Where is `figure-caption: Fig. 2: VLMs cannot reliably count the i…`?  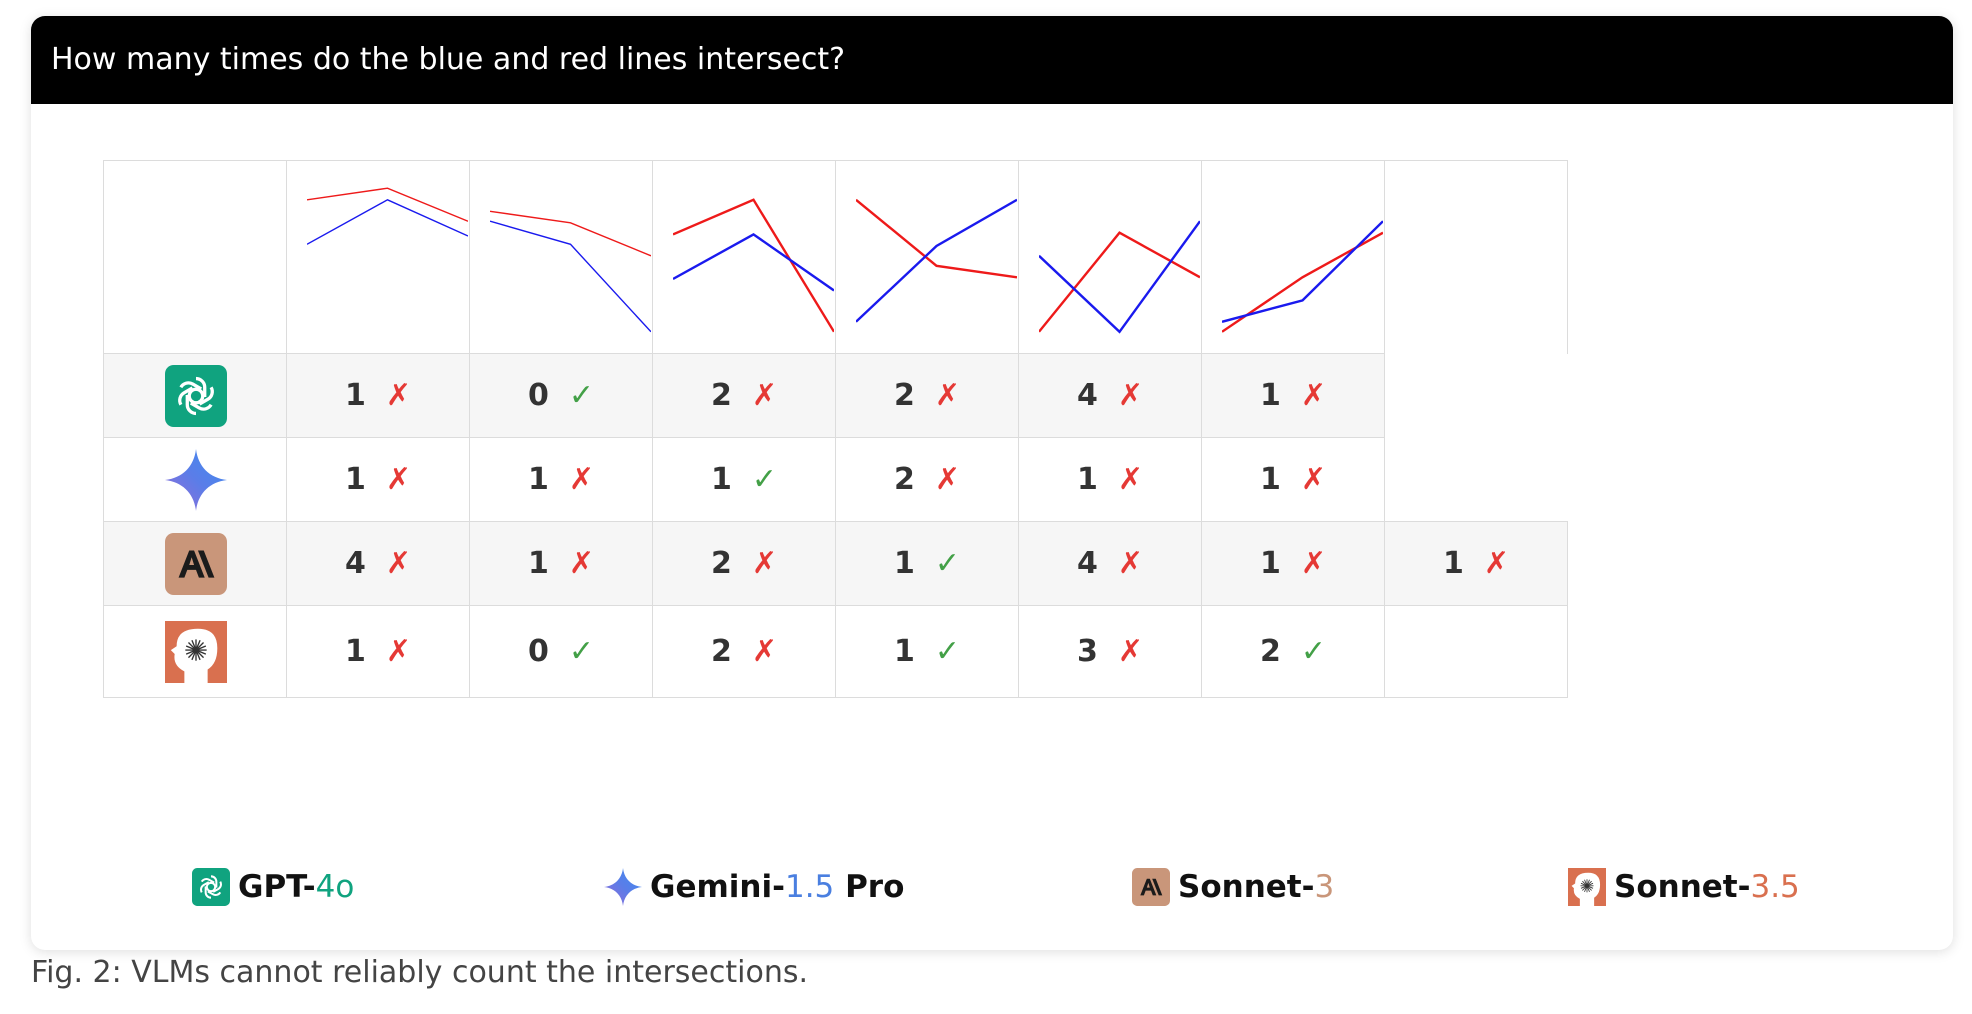
figure-caption: Fig. 2: VLMs cannot reliably count the i… is located at coordinates (420, 972).